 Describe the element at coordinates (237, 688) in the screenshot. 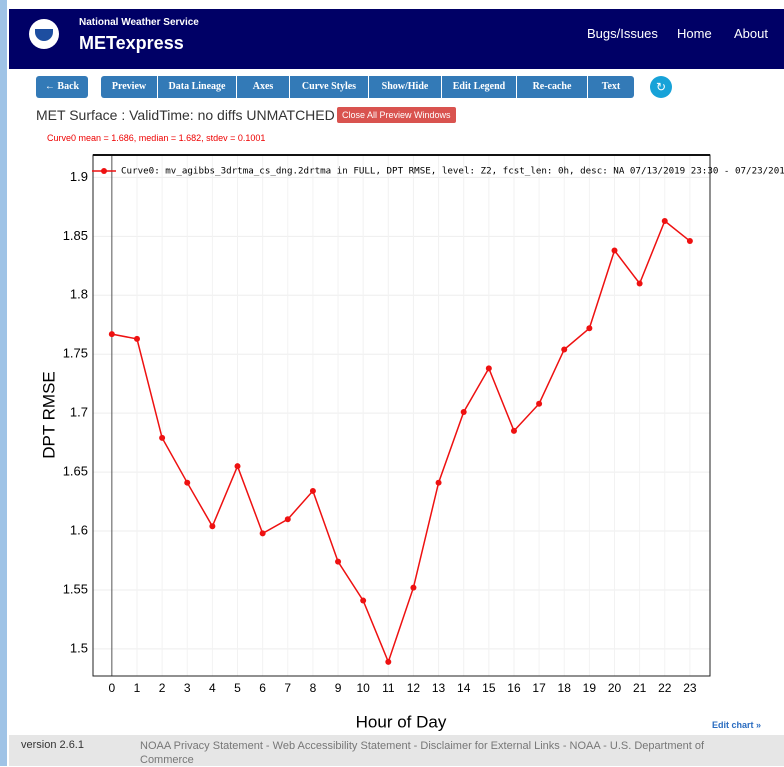

I see `x-tick-label: 5` at that location.